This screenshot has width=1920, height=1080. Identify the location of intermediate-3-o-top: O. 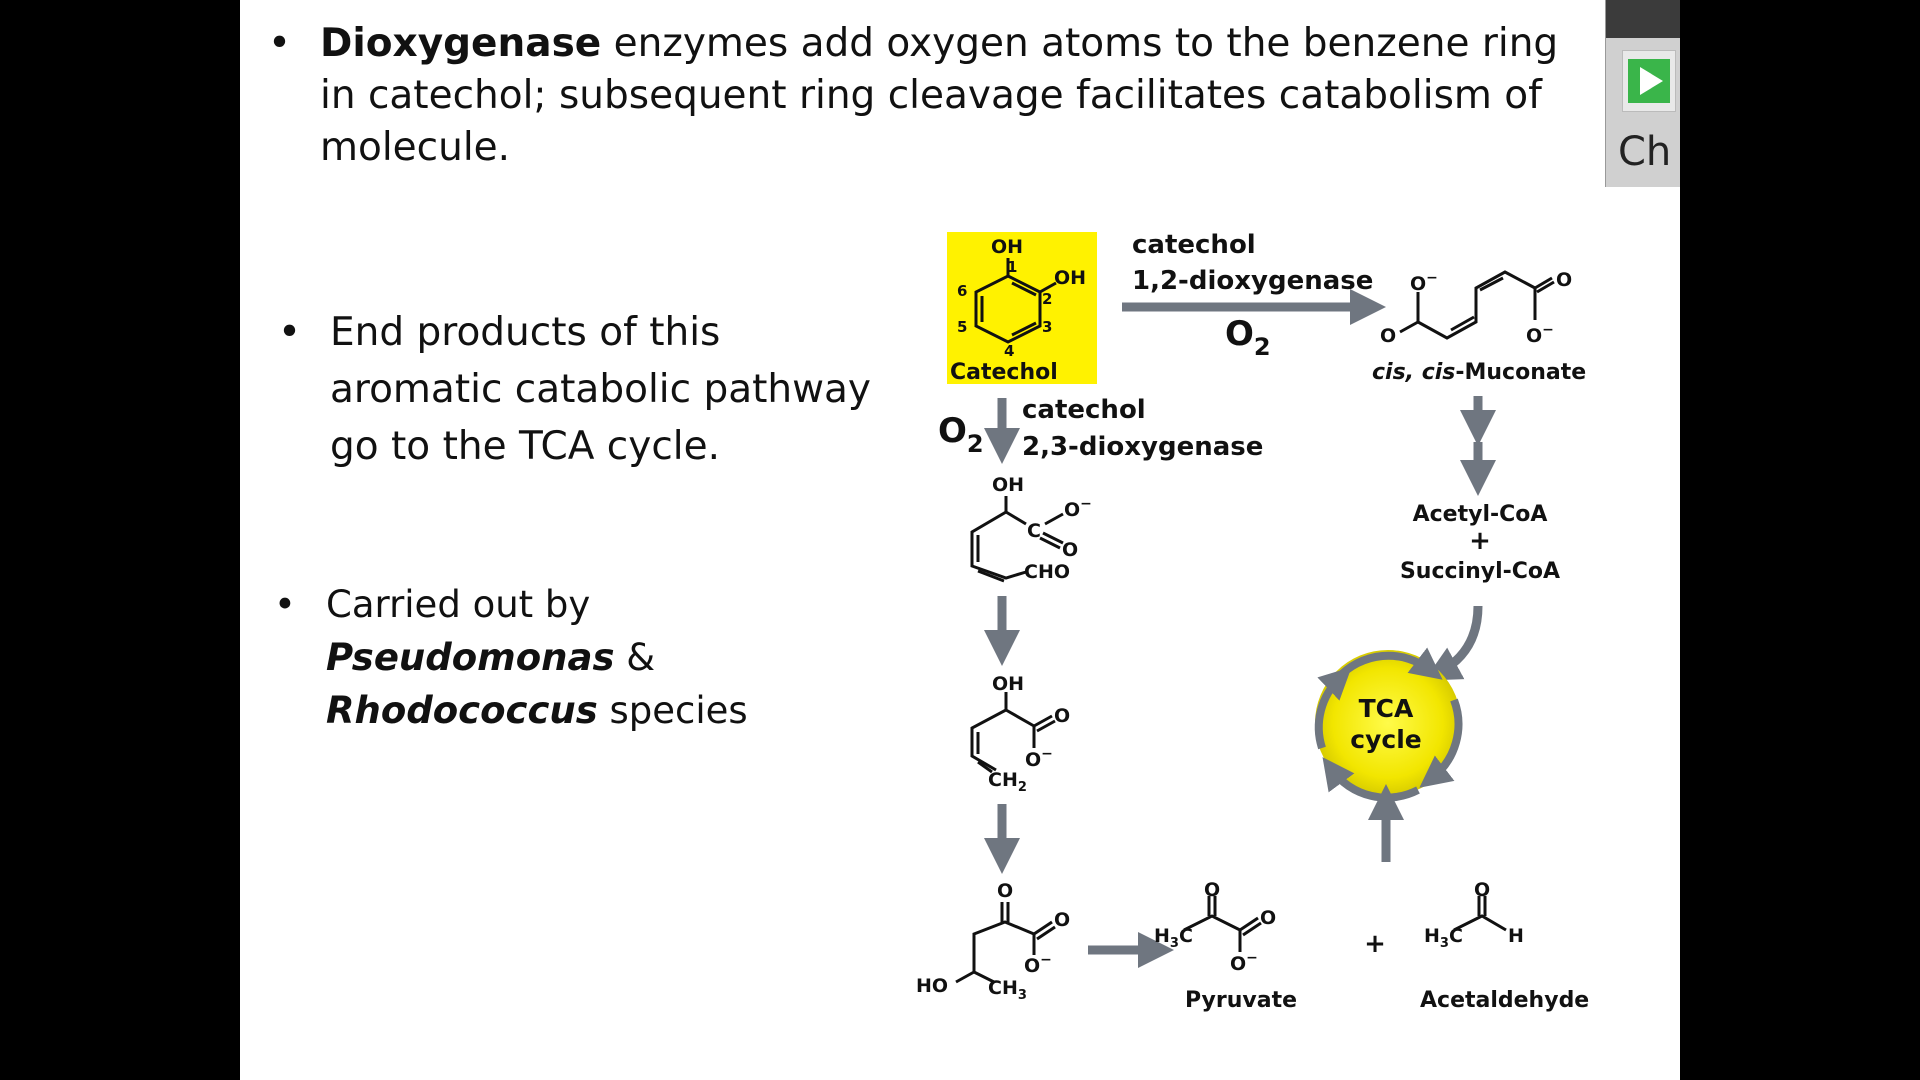
(1005, 891).